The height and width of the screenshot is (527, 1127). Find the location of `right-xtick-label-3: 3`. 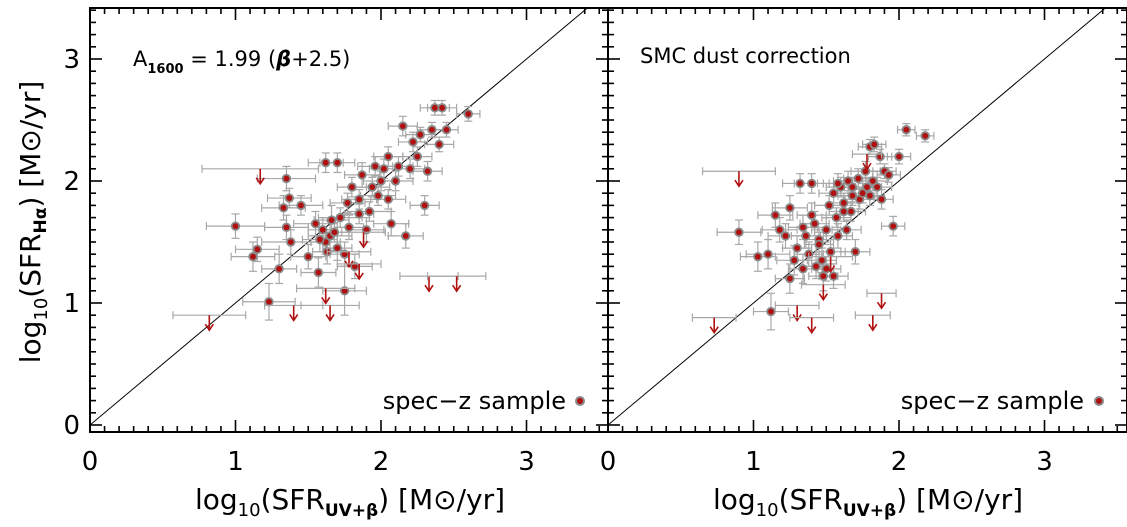

right-xtick-label-3: 3 is located at coordinates (1044, 462).